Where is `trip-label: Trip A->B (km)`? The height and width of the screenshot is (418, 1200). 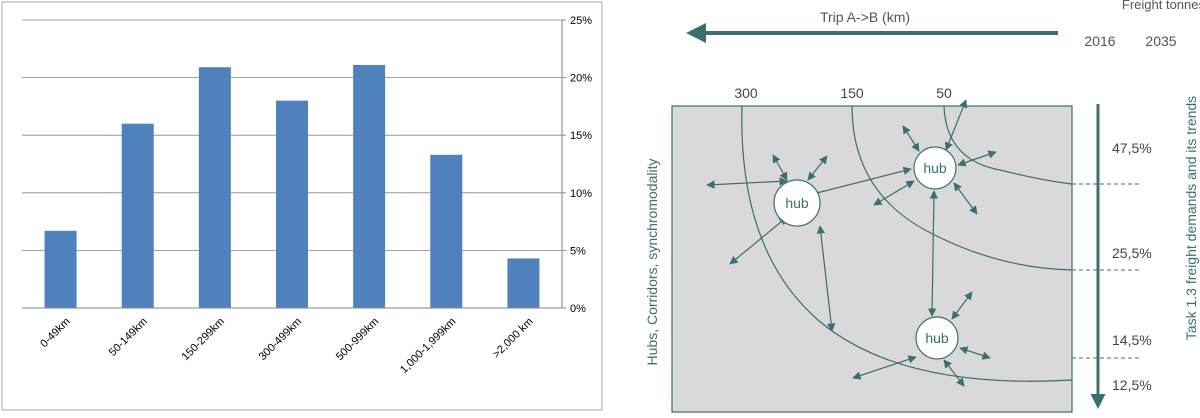
trip-label: Trip A->B (km) is located at coordinates (865, 17).